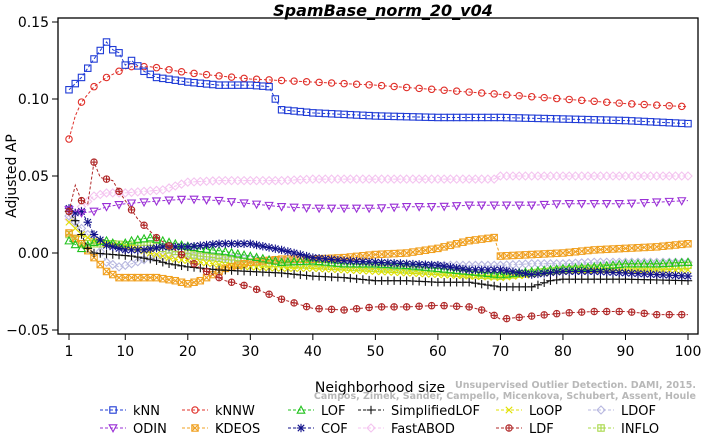 The height and width of the screenshot is (434, 702). What do you see at coordinates (601, 428) in the screenshot?
I see `legend-marker-inflo` at bounding box center [601, 428].